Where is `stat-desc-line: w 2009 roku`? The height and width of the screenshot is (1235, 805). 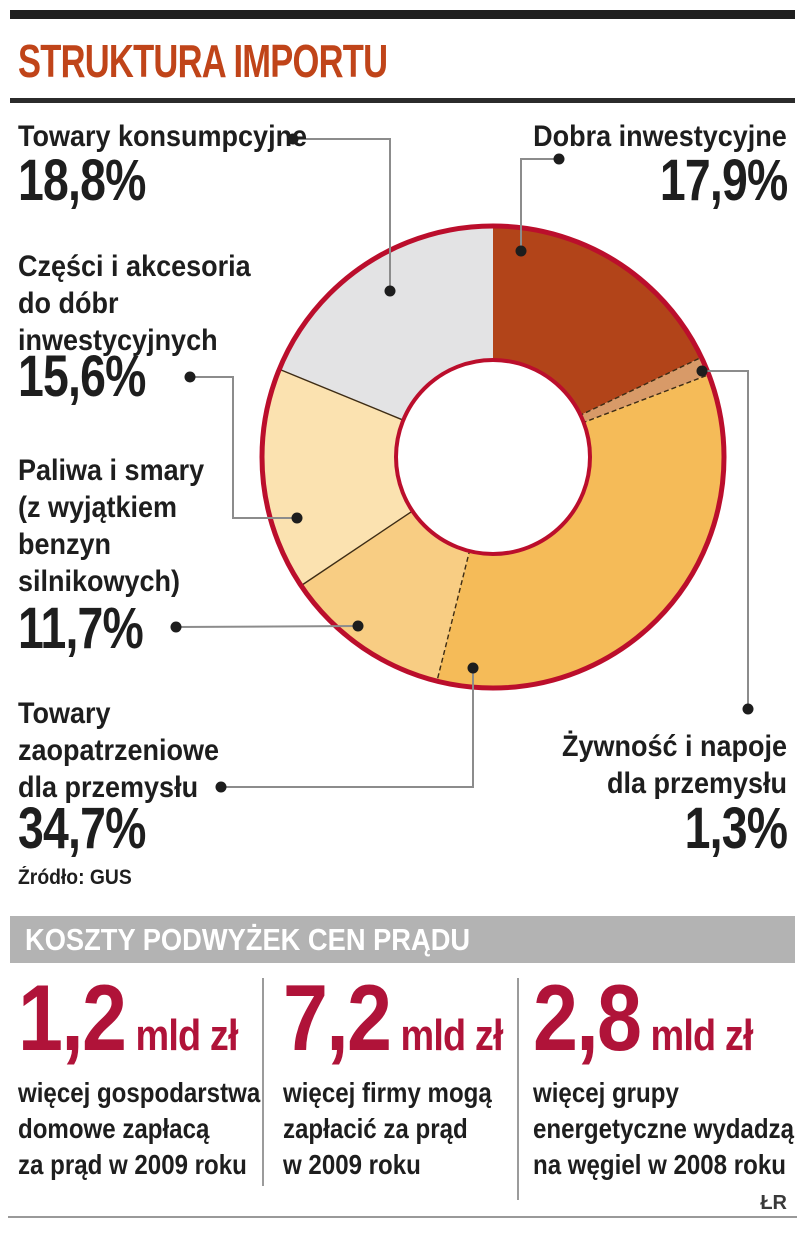
stat-desc-line: w 2009 roku is located at coordinates (352, 1165).